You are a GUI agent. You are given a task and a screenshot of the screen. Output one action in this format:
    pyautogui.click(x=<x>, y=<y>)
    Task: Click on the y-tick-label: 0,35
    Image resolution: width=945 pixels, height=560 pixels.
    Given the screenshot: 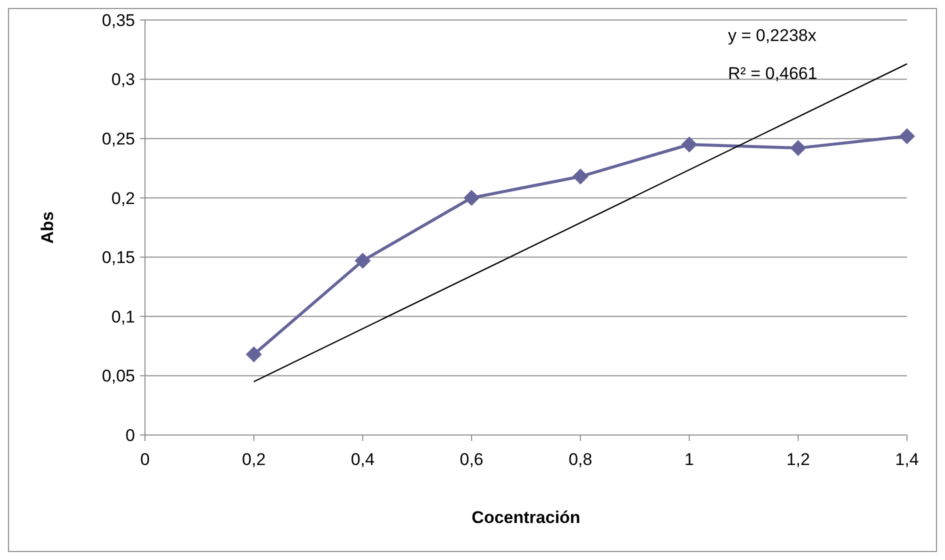 What is the action you would take?
    pyautogui.click(x=118, y=20)
    